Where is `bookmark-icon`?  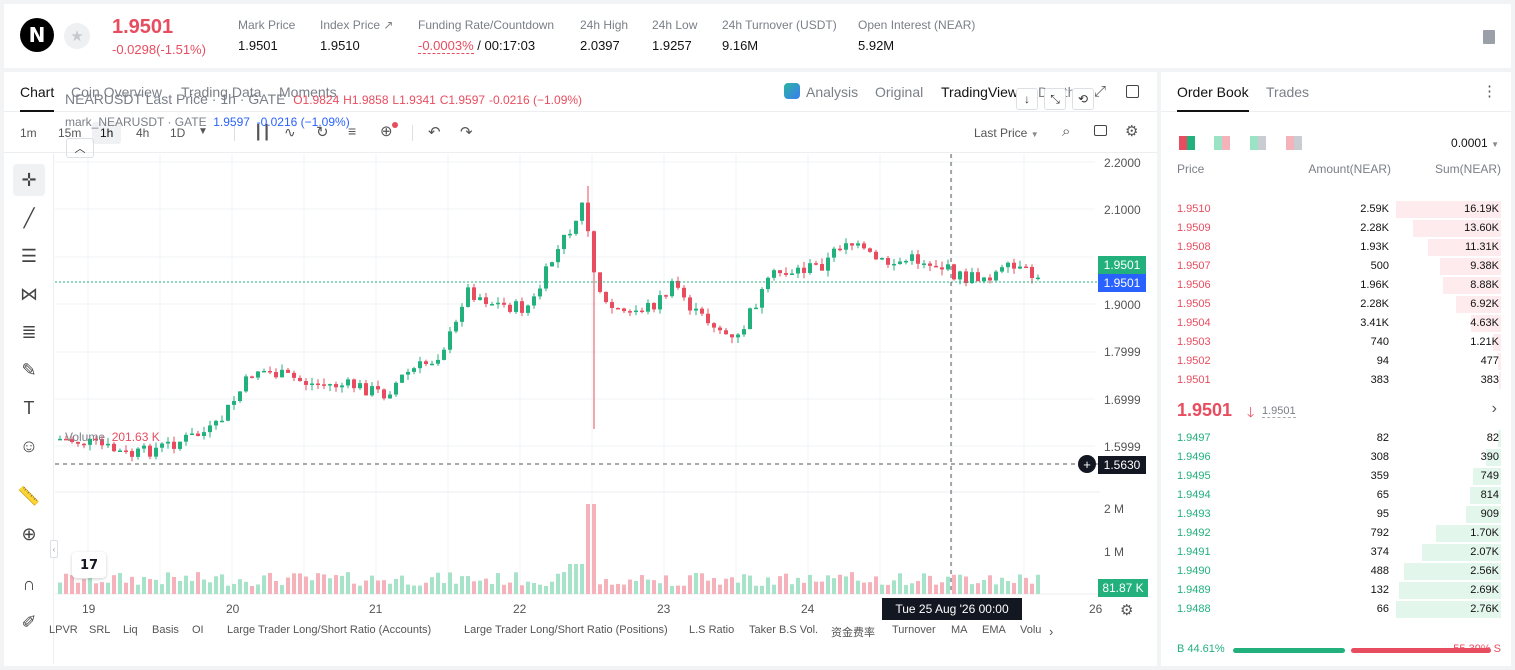 bookmark-icon is located at coordinates (1489, 37).